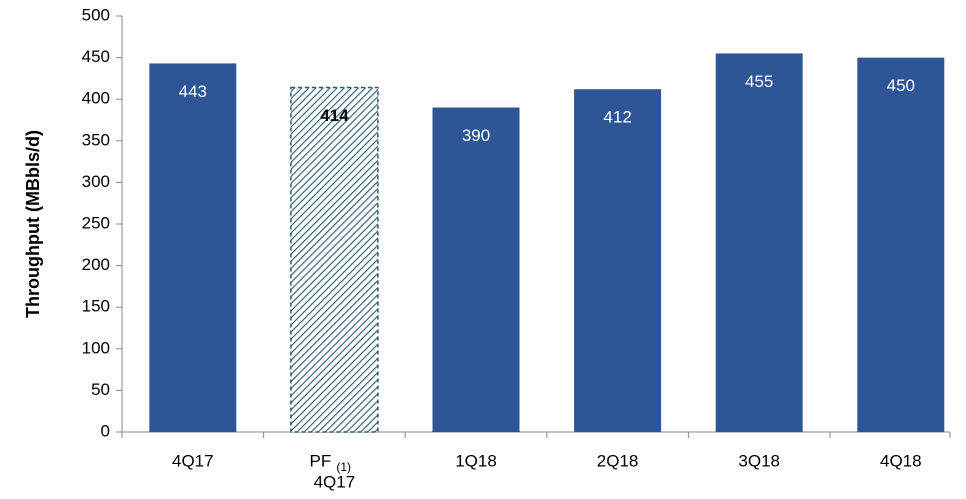 This screenshot has width=966, height=499. What do you see at coordinates (618, 460) in the screenshot?
I see `x-tick-label: 2Q18` at bounding box center [618, 460].